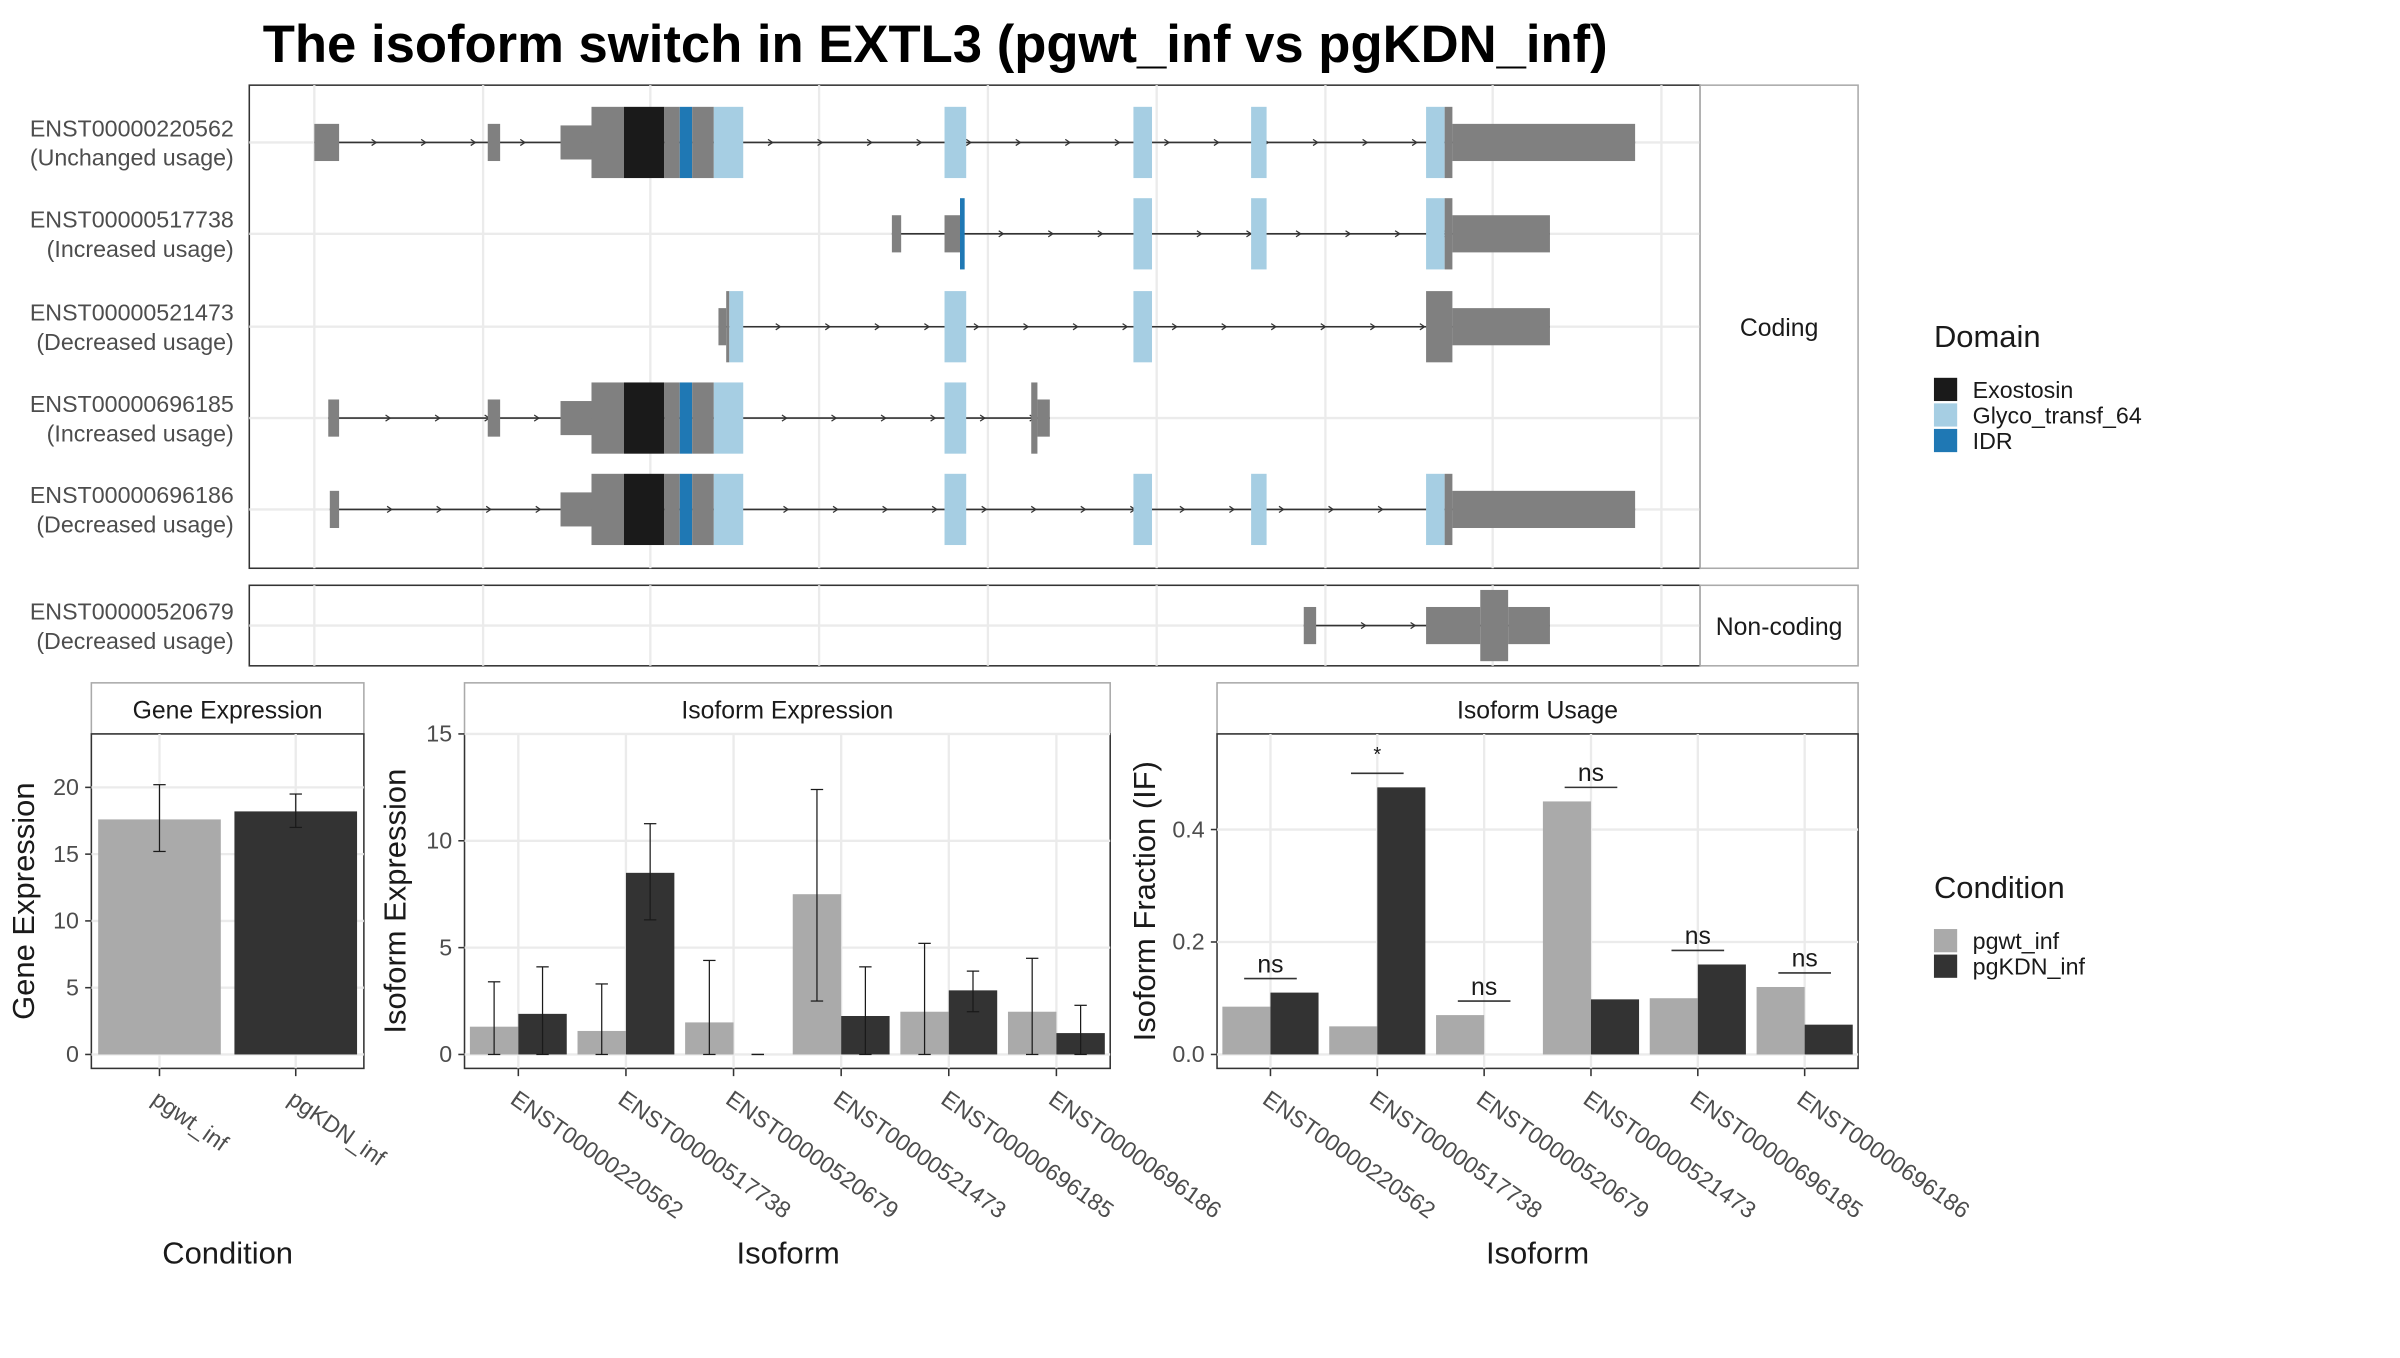 This screenshot has width=2400, height=1358. Describe the element at coordinates (190, 1120) in the screenshot. I see `x-tick-label: pgwt_inf` at that location.